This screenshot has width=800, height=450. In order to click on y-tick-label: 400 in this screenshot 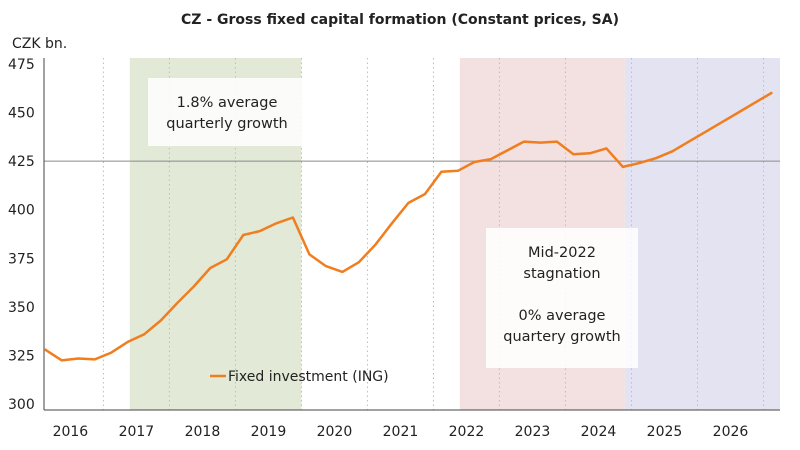, I will do `click(21, 211)`.